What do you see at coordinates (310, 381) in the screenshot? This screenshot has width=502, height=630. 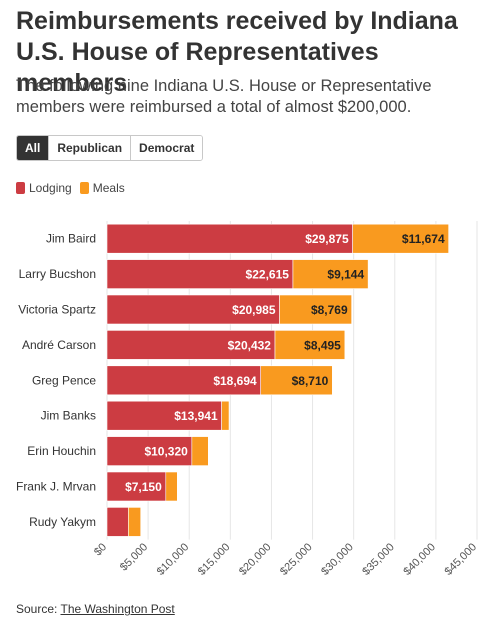 I see `data-label-meals: $8,710` at bounding box center [310, 381].